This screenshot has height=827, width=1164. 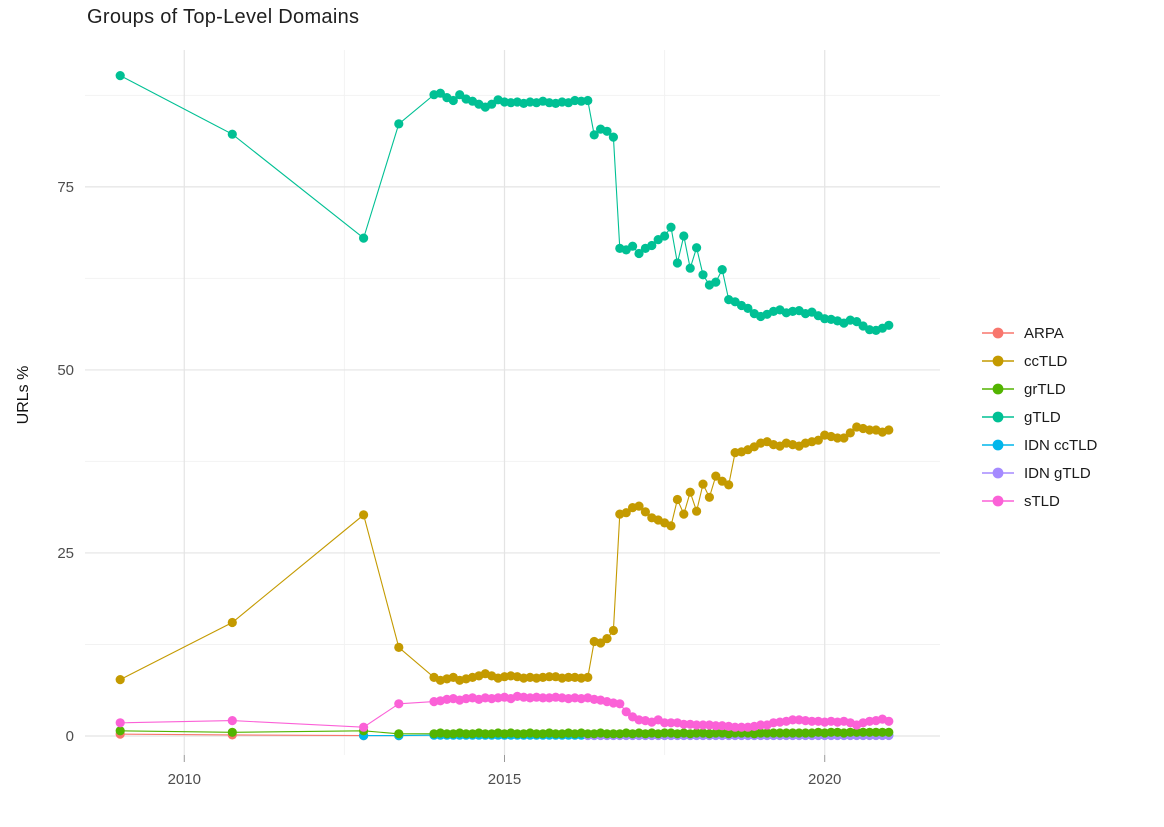 What do you see at coordinates (504, 779) in the screenshot?
I see `x-tick-label: 2015` at bounding box center [504, 779].